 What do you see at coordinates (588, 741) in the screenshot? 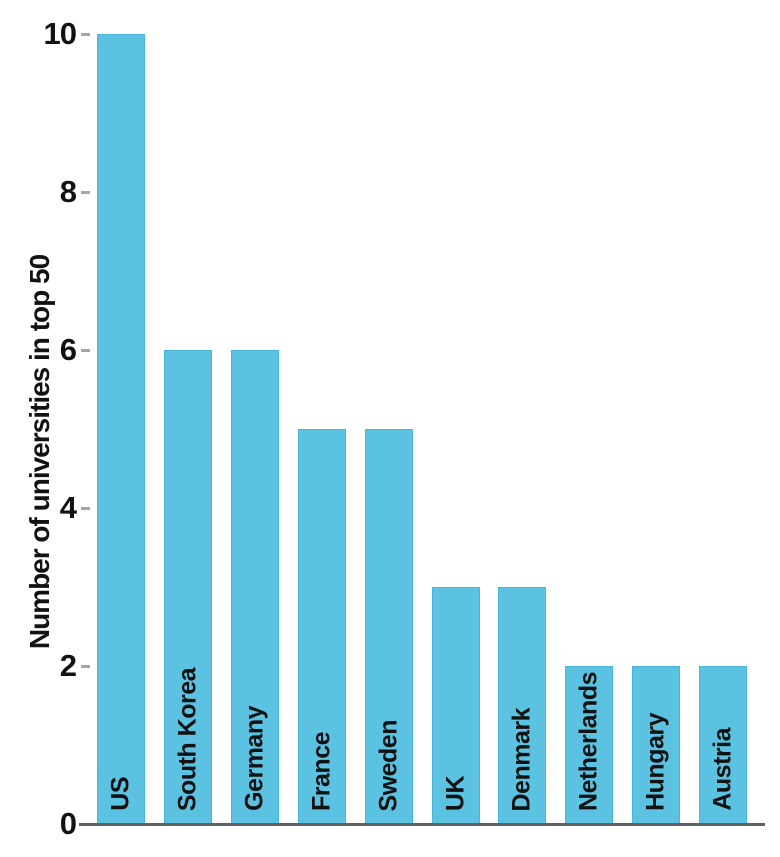
I see `bar-label: Netherlands` at bounding box center [588, 741].